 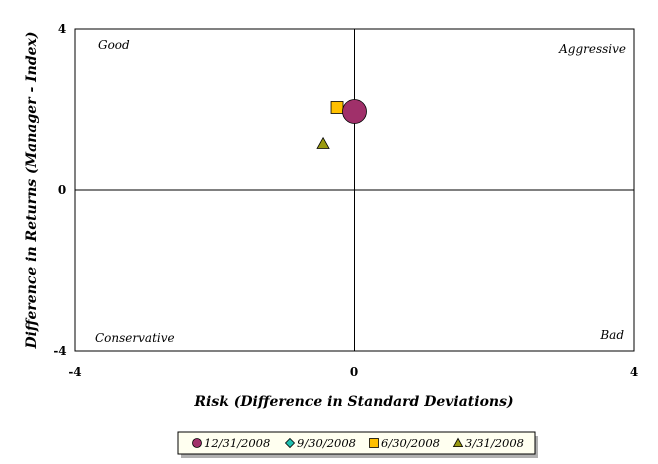 I want to click on legend: 12/31/2008 9/30/2008 6/30/2008 3/31/2008, so click(x=357, y=444).